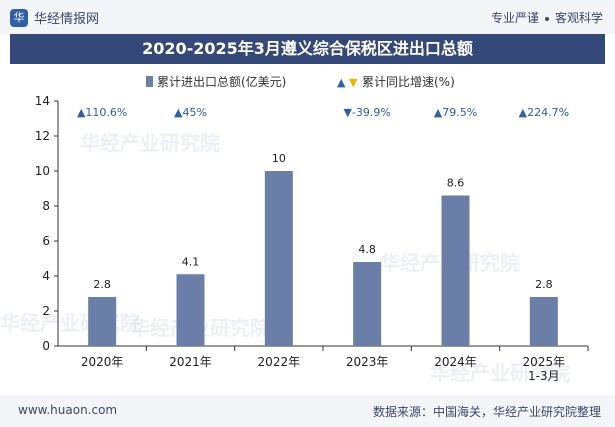 This screenshot has height=427, width=615. I want to click on growth-label: ▲224.7%, so click(544, 112).